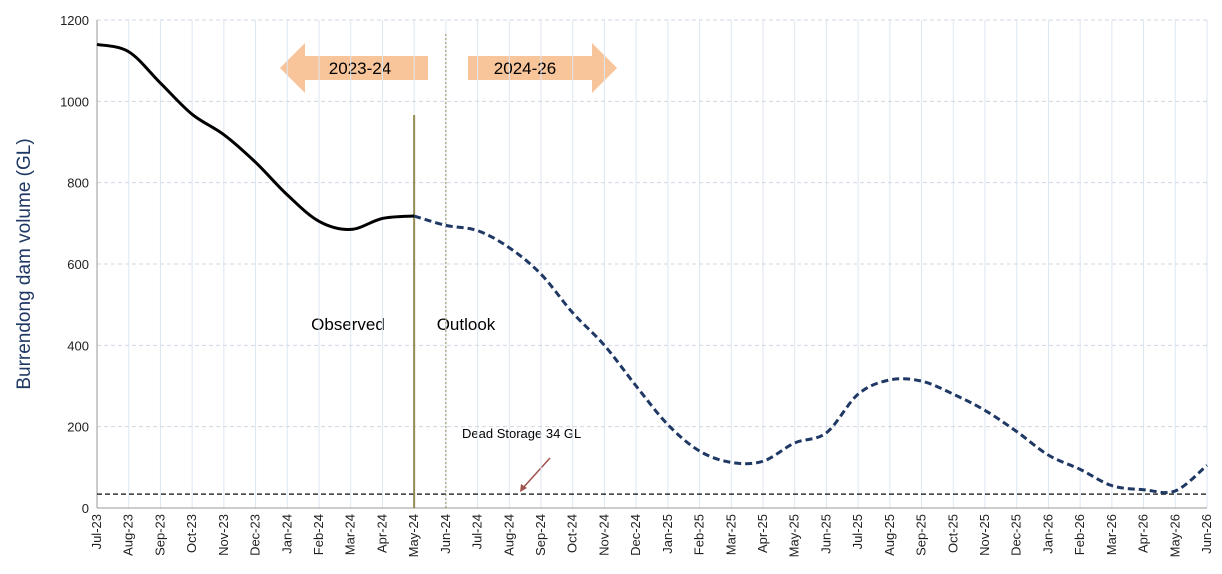  Describe the element at coordinates (667, 534) in the screenshot. I see `x-tick-label: Jan-25` at that location.